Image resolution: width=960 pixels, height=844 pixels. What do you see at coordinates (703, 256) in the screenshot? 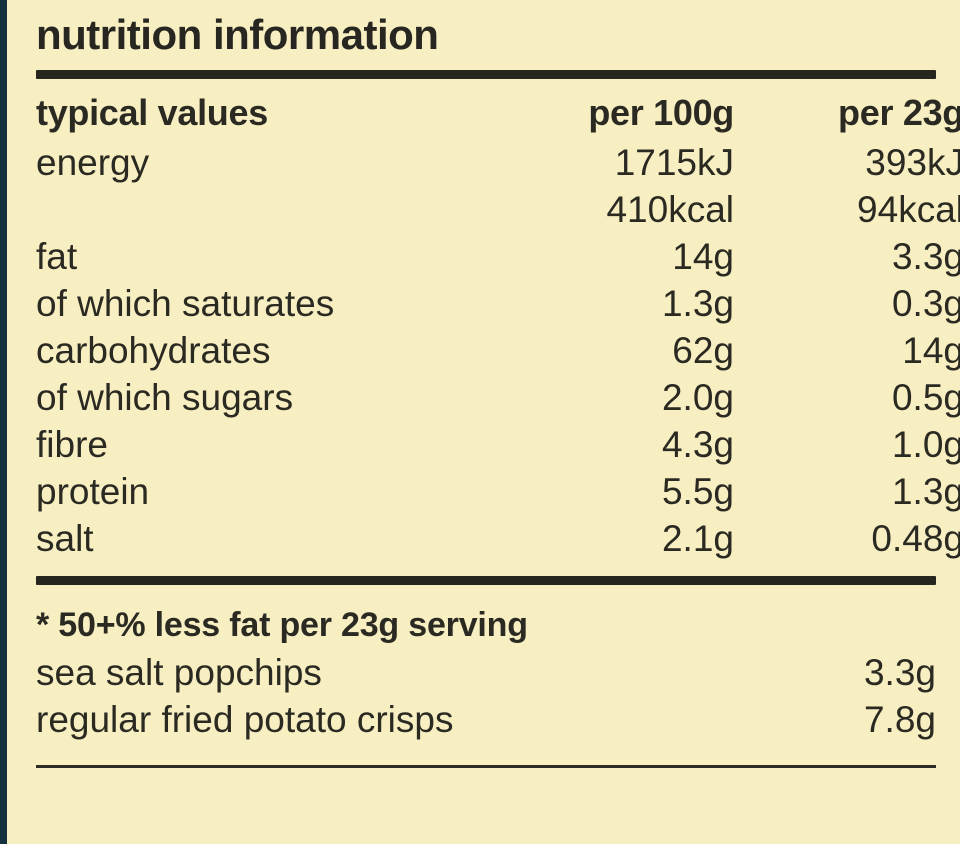
I see `nutrient-value-fat-per-100g: 14g` at bounding box center [703, 256].